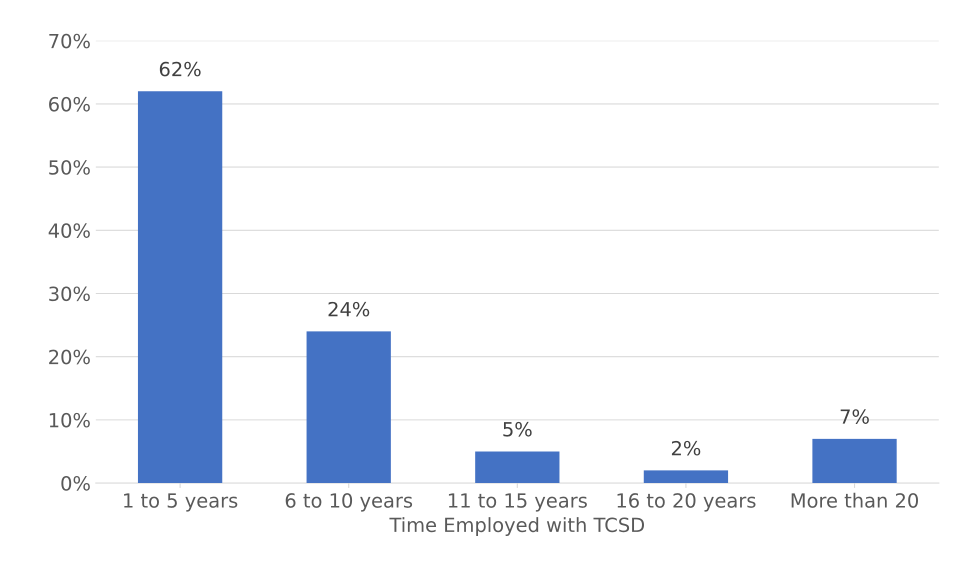  Describe the element at coordinates (69, 230) in the screenshot. I see `y-tick-label: 40%` at that location.